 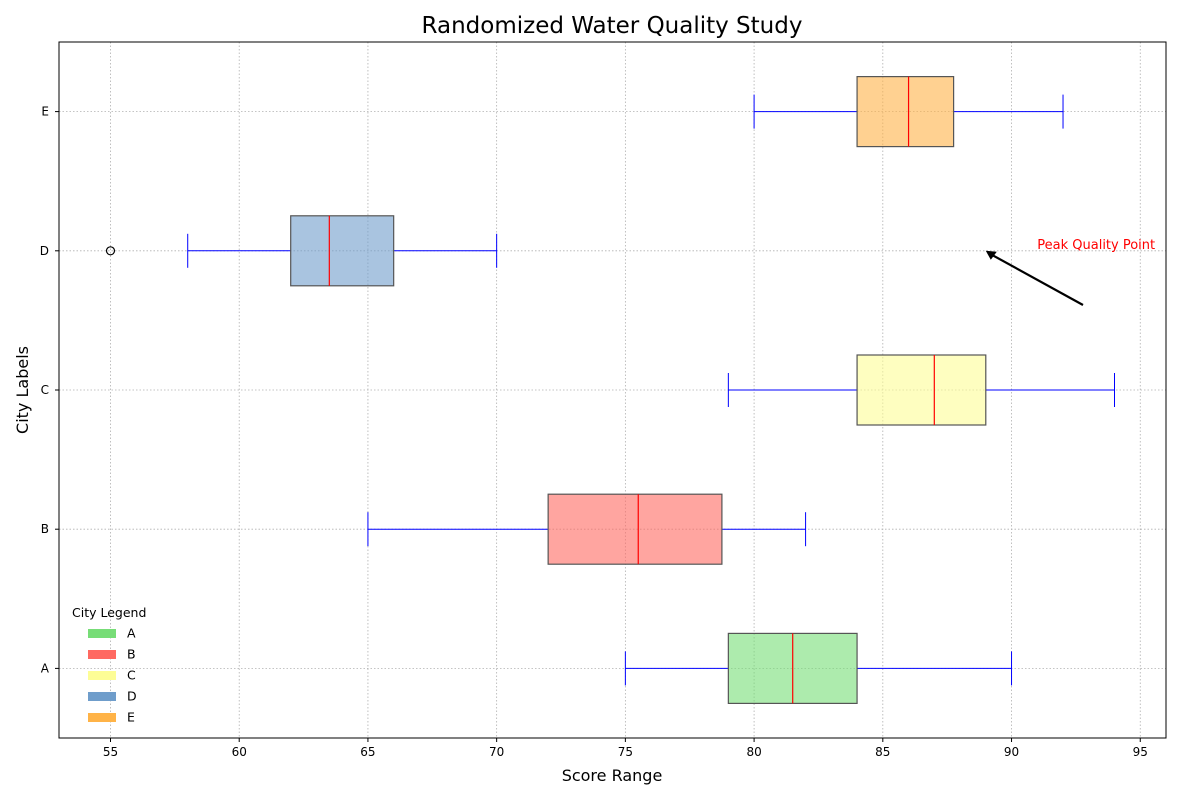 I want to click on legend-label: D, so click(x=132, y=696).